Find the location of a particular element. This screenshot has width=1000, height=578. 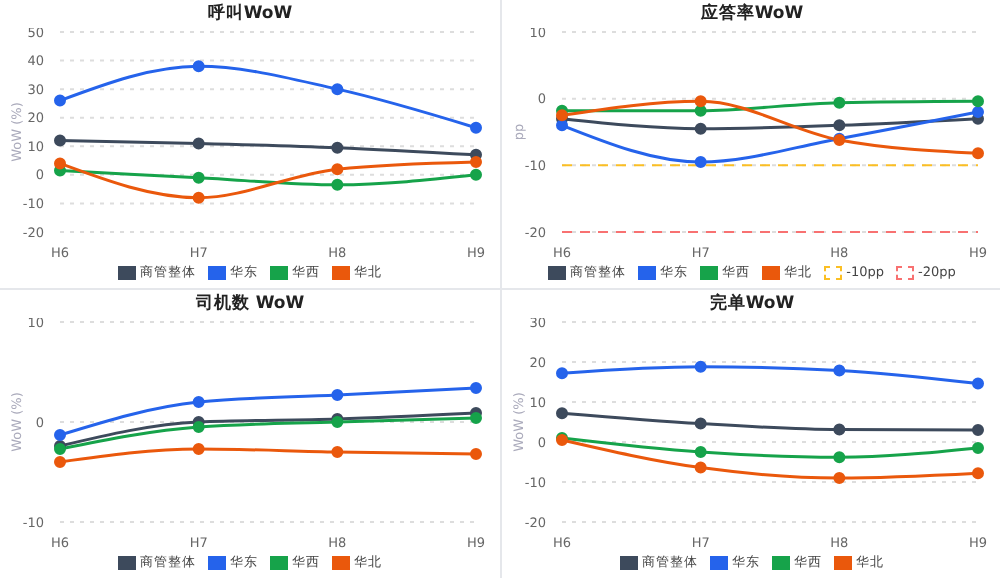

chart-title: 完单WoW is located at coordinates (752, 304).